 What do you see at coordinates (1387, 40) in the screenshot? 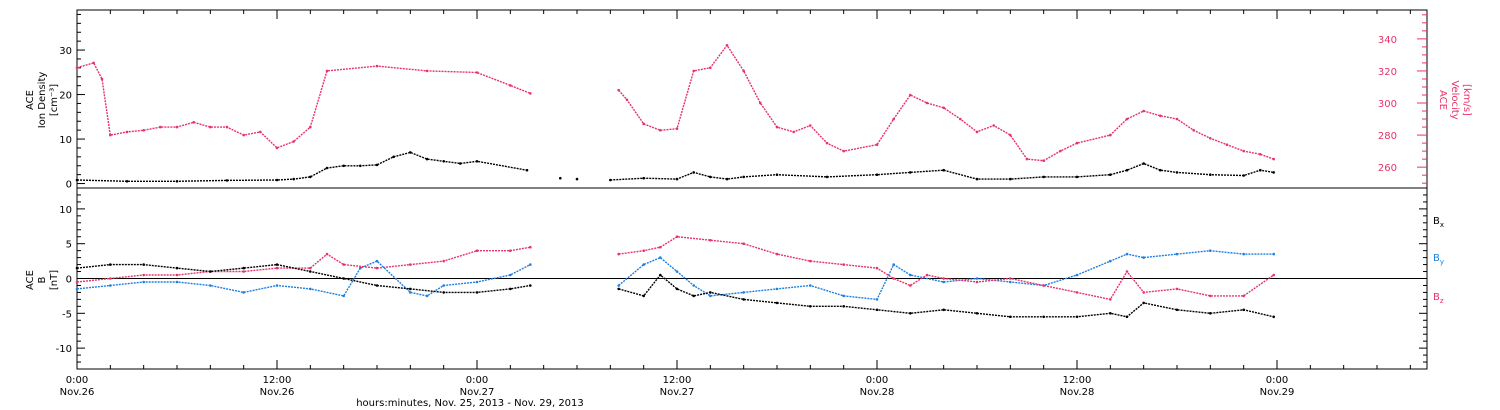
I see `top-right-tick-label: 340` at bounding box center [1387, 40].